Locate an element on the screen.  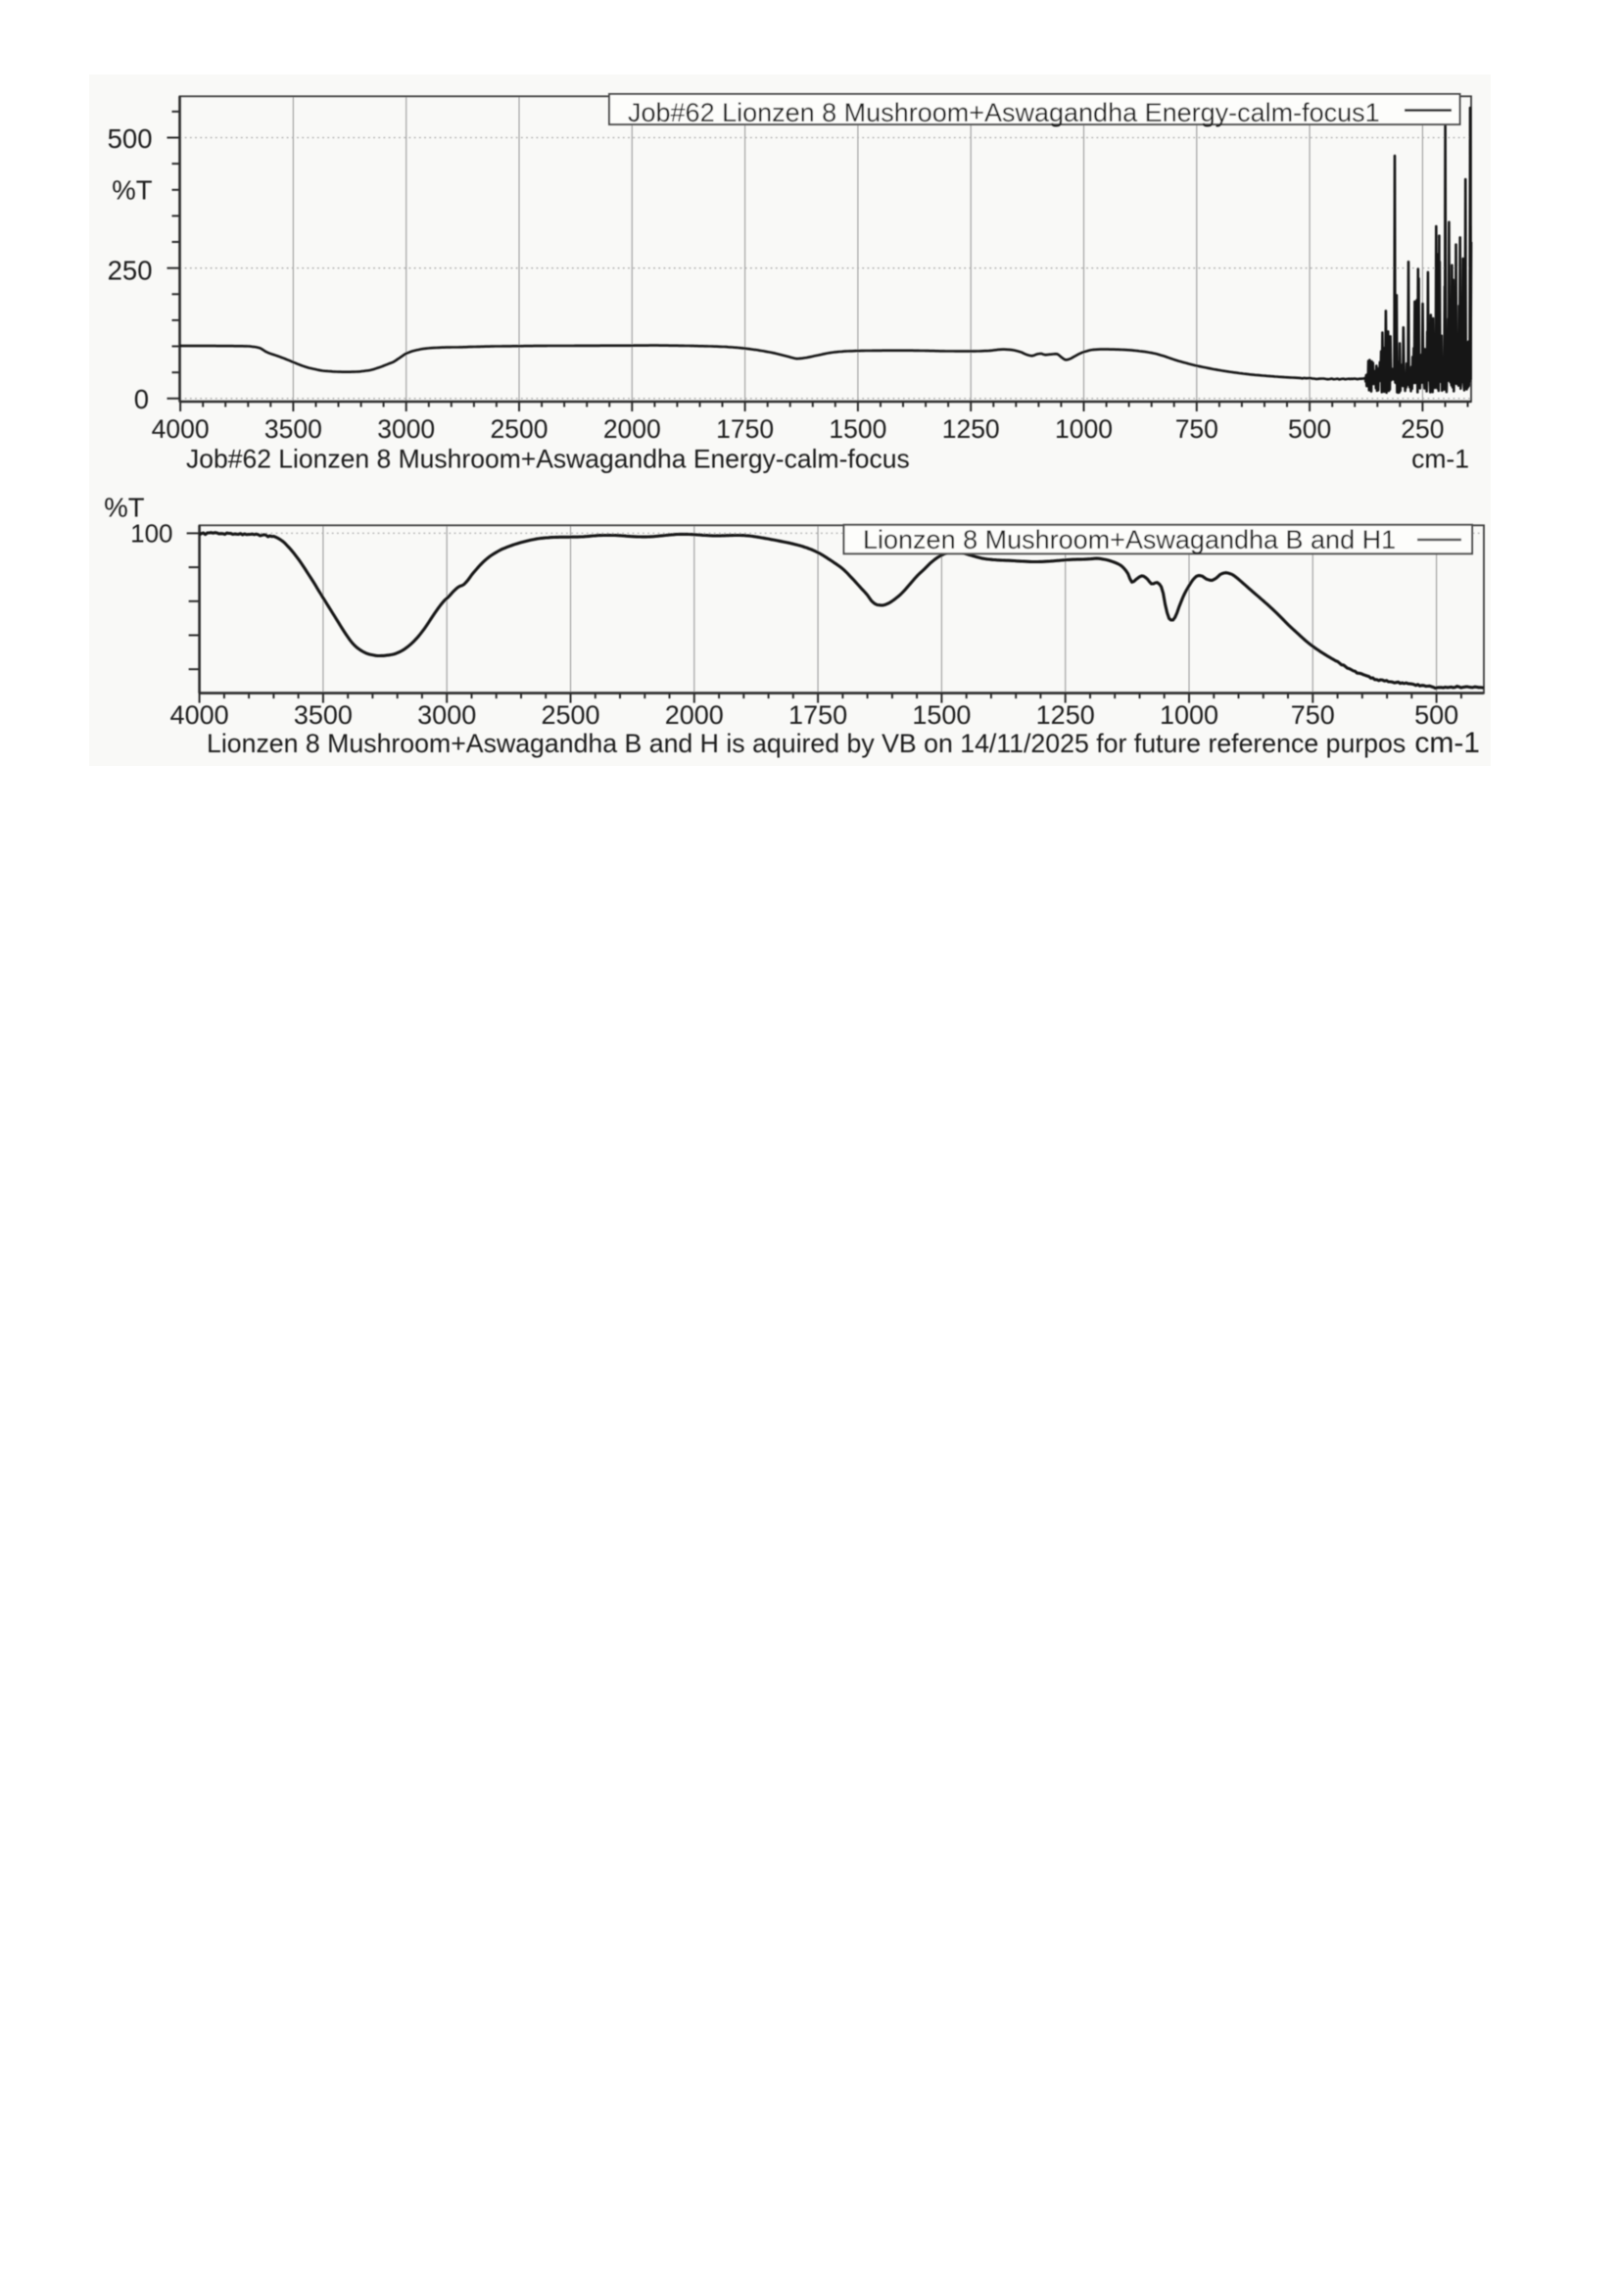
svg-text: 0 is located at coordinates (141, 399).